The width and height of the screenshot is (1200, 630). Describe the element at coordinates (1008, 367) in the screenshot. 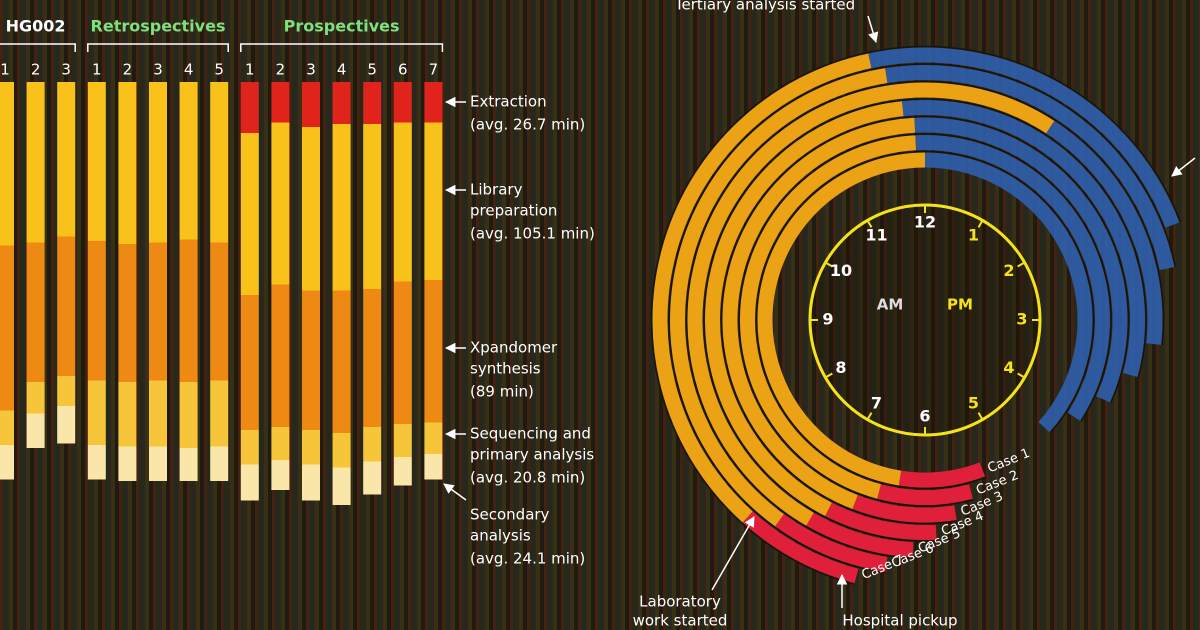

I see `clock-hour: 4` at that location.